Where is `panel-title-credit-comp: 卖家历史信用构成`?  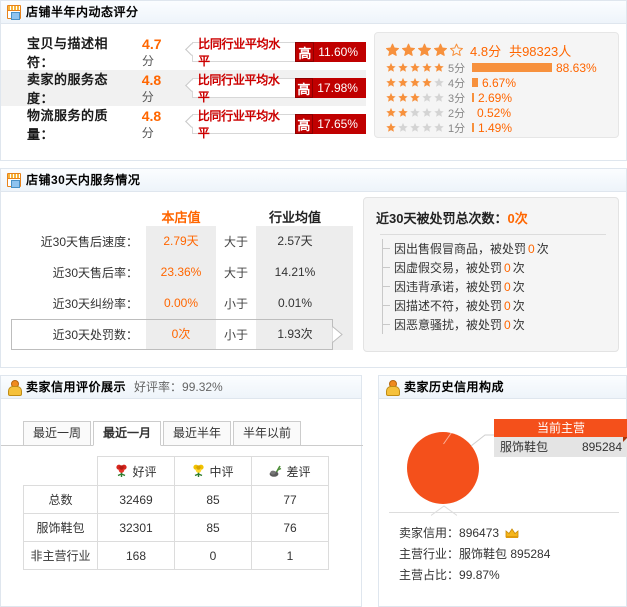 panel-title-credit-comp: 卖家历史信用构成 is located at coordinates (454, 386).